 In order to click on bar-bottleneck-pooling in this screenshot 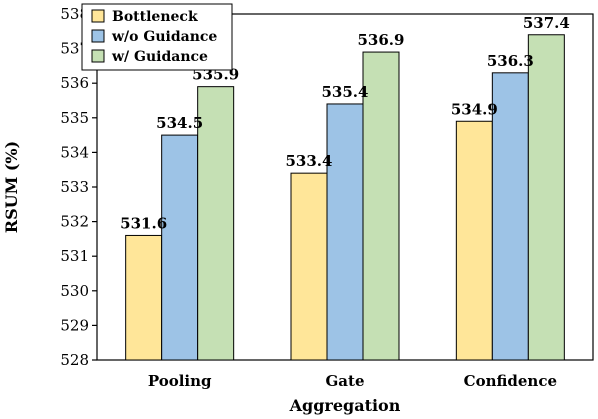, I will do `click(144, 297)`.